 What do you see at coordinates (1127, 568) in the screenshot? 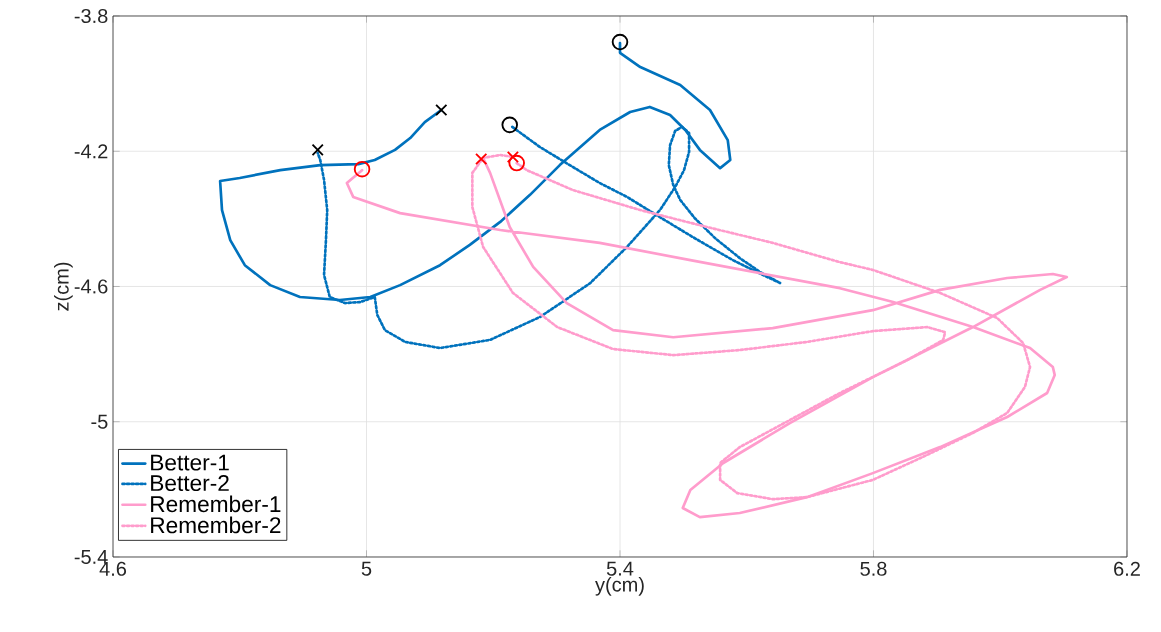
I see `x-tick-label: 6.2` at bounding box center [1127, 568].